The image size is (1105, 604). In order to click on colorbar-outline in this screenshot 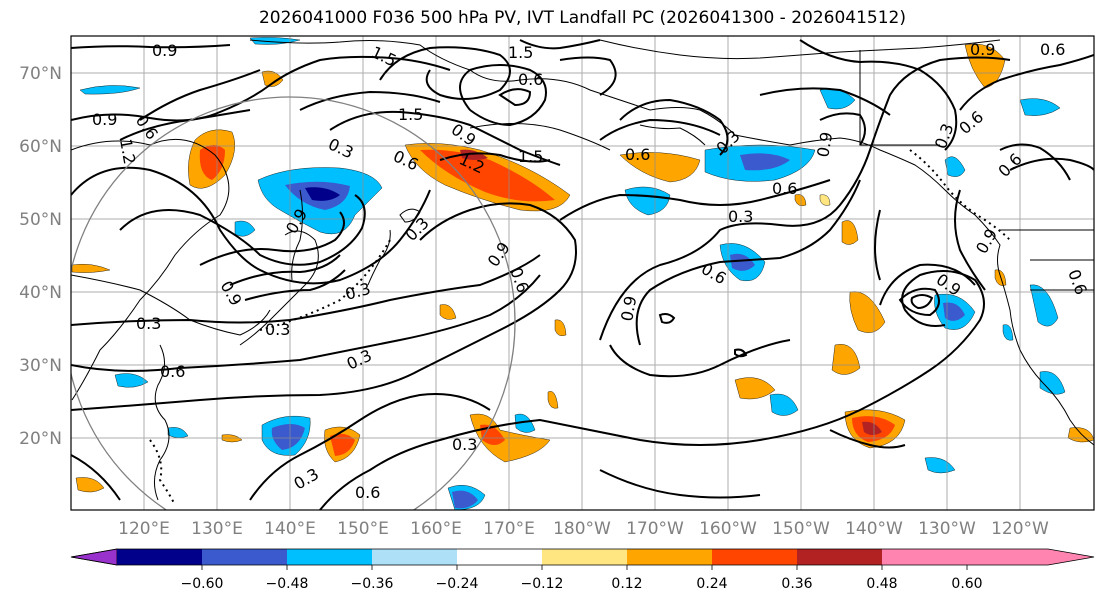, I will do `click(582, 557)`.